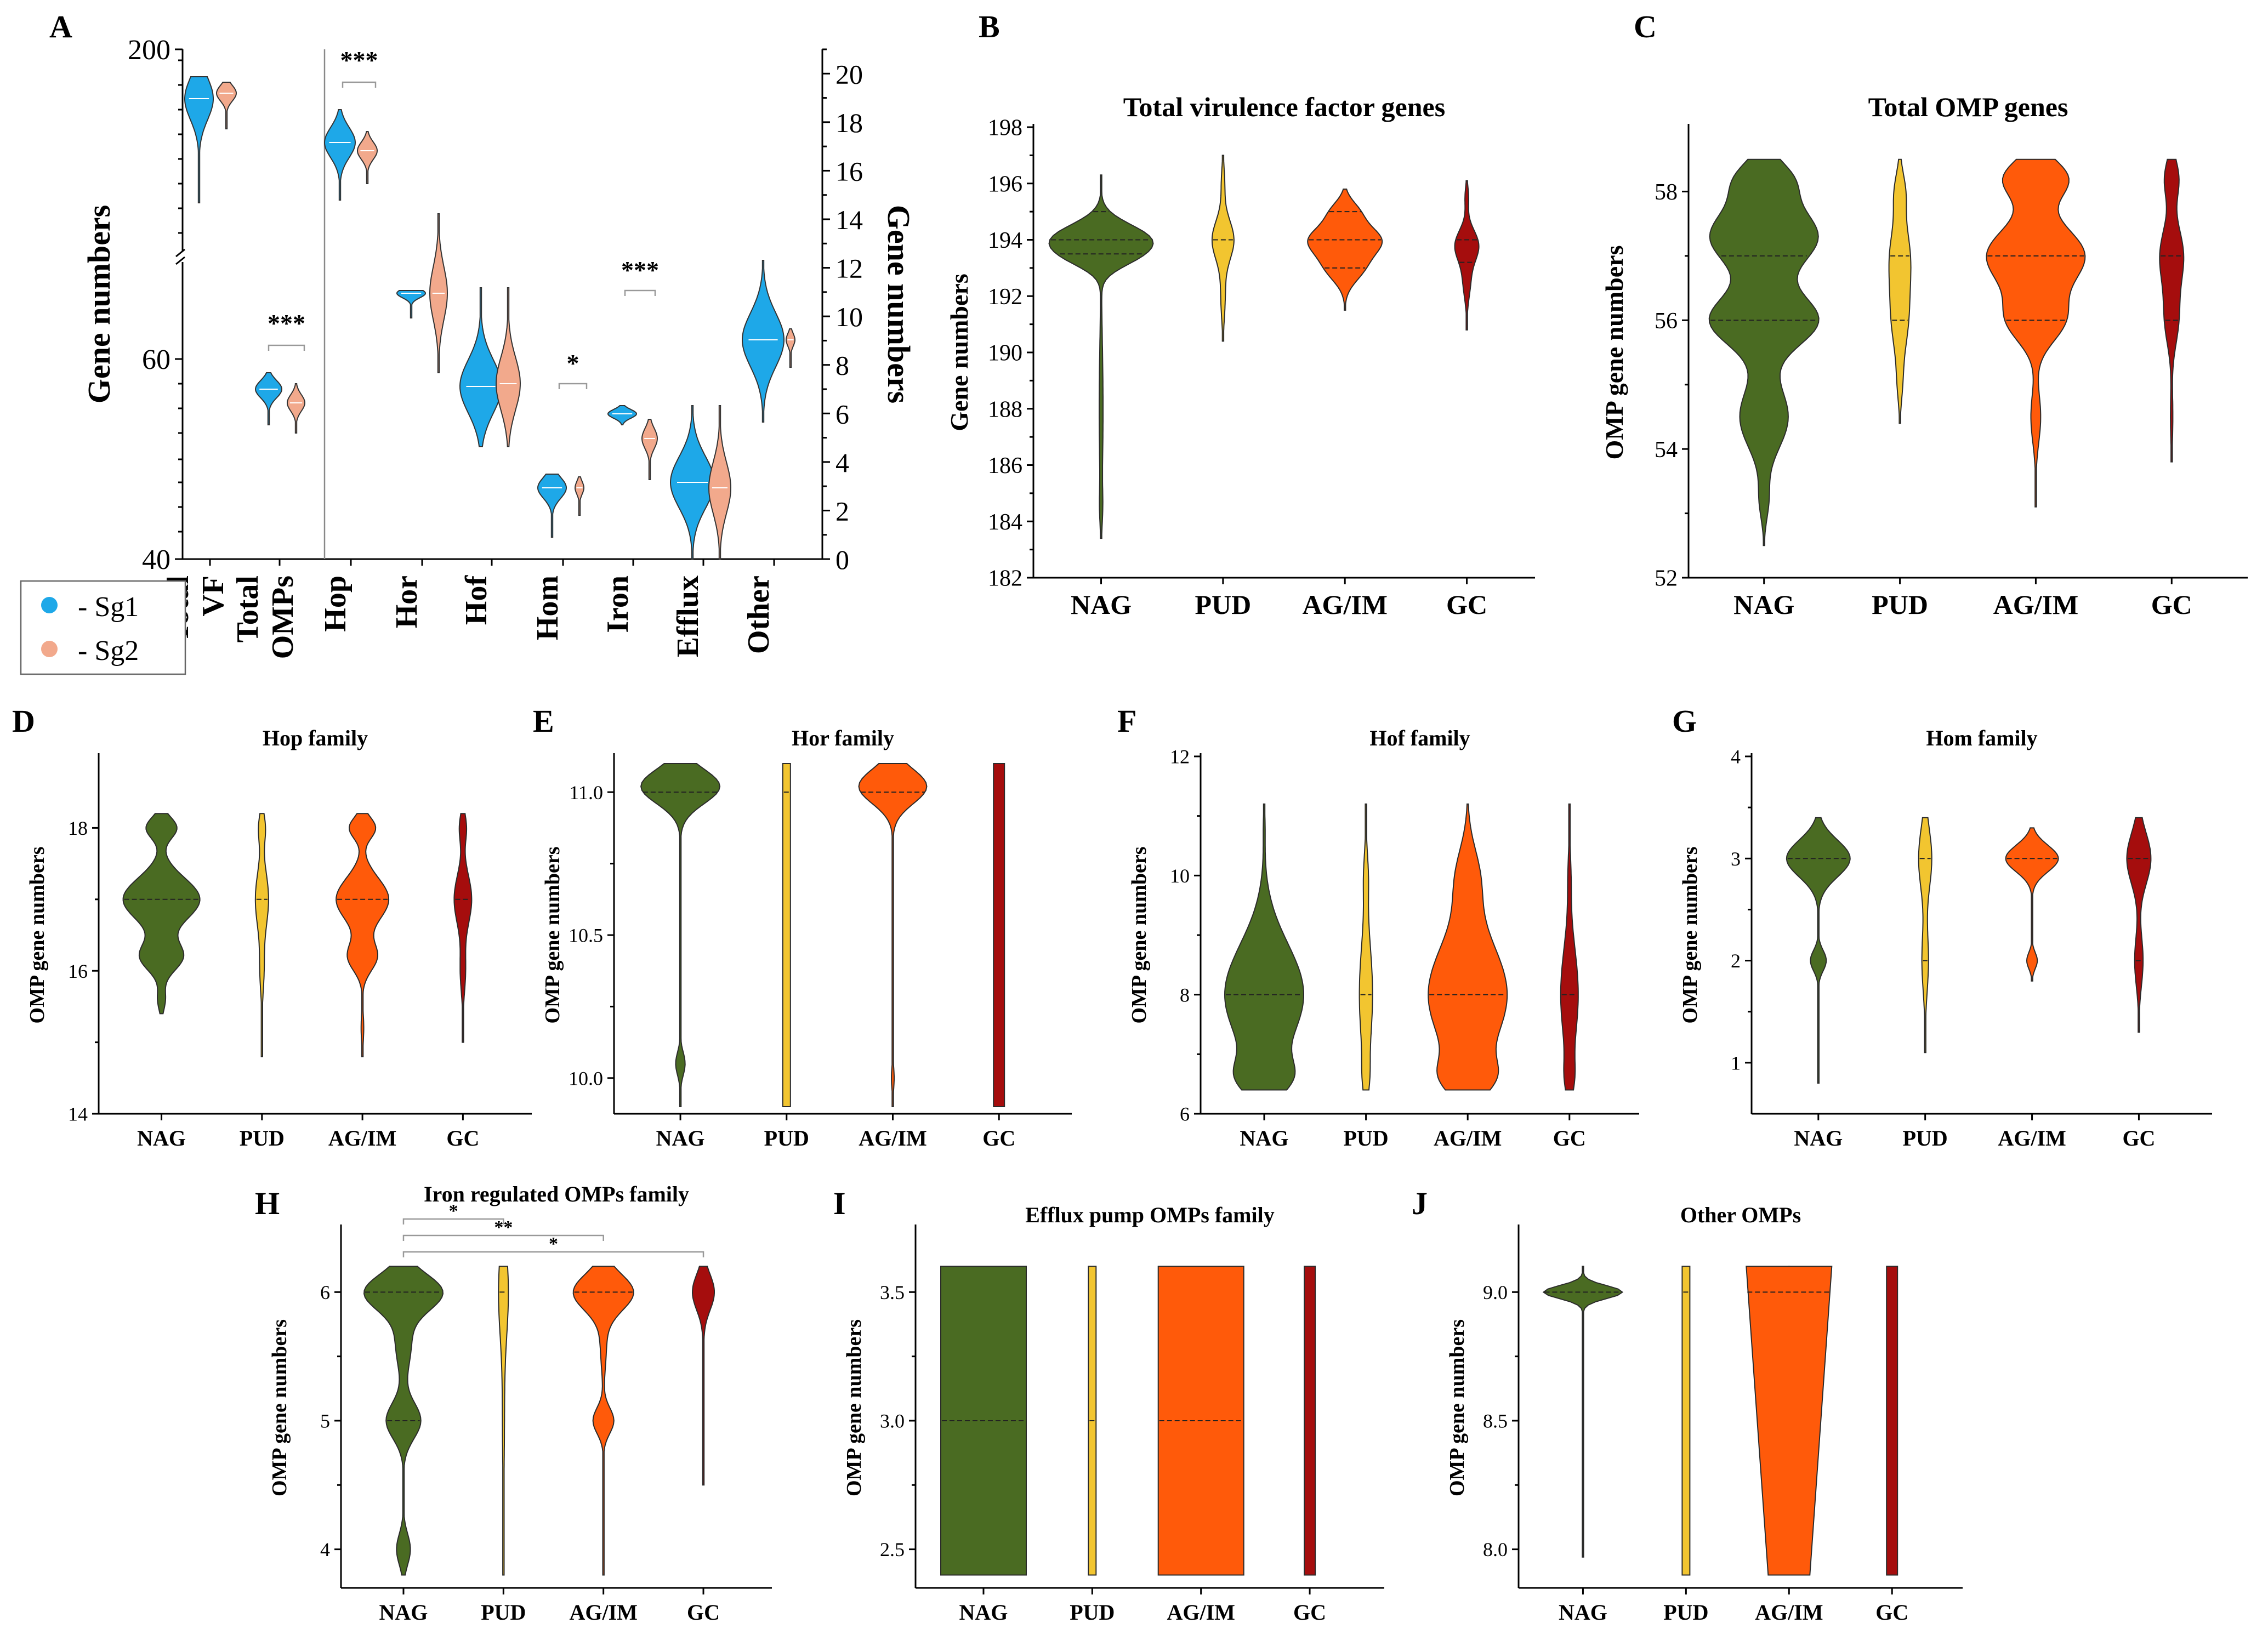 The image size is (2268, 1646). Describe the element at coordinates (99, 304) in the screenshot. I see `y-axis-label-left: Gene numbers` at that location.